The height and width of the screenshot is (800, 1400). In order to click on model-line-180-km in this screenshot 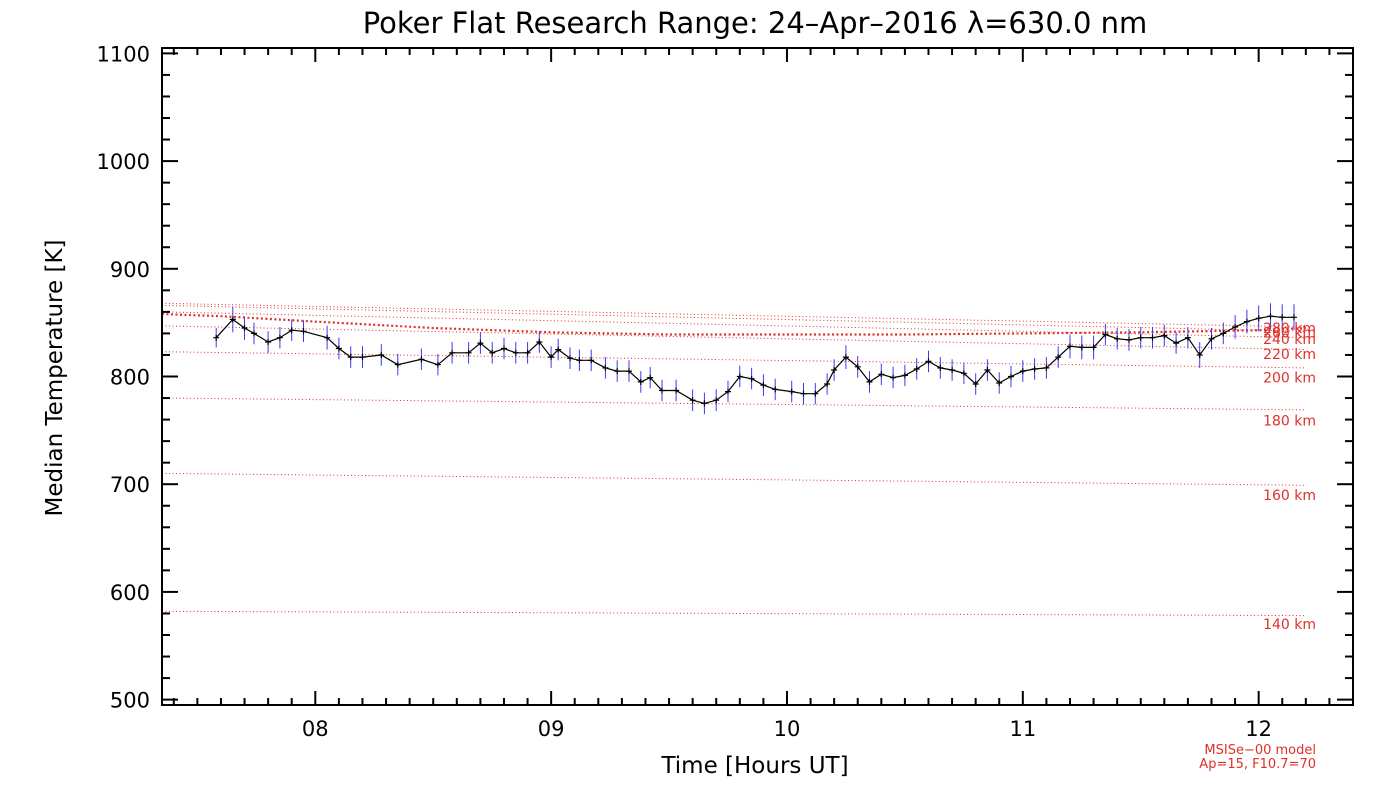, I will do `click(733, 404)`.